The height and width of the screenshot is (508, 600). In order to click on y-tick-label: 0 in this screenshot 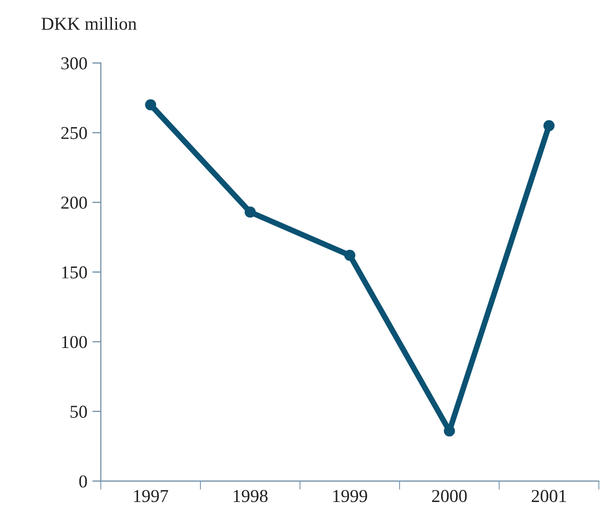, I will do `click(83, 481)`.